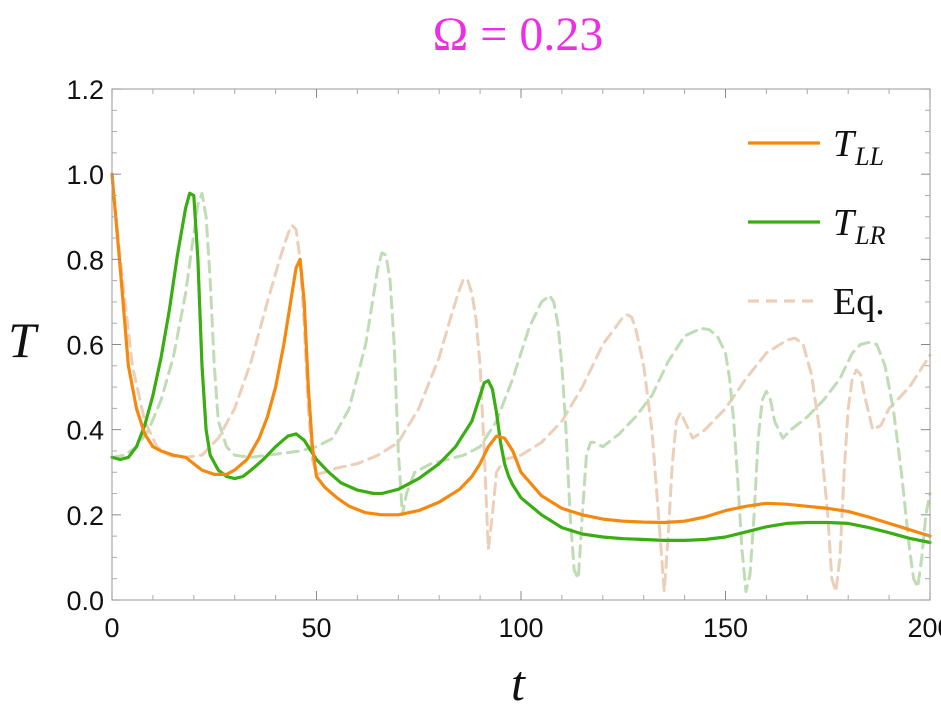  Describe the element at coordinates (817, 223) in the screenshot. I see `legend: TLL TLR Eq.` at that location.